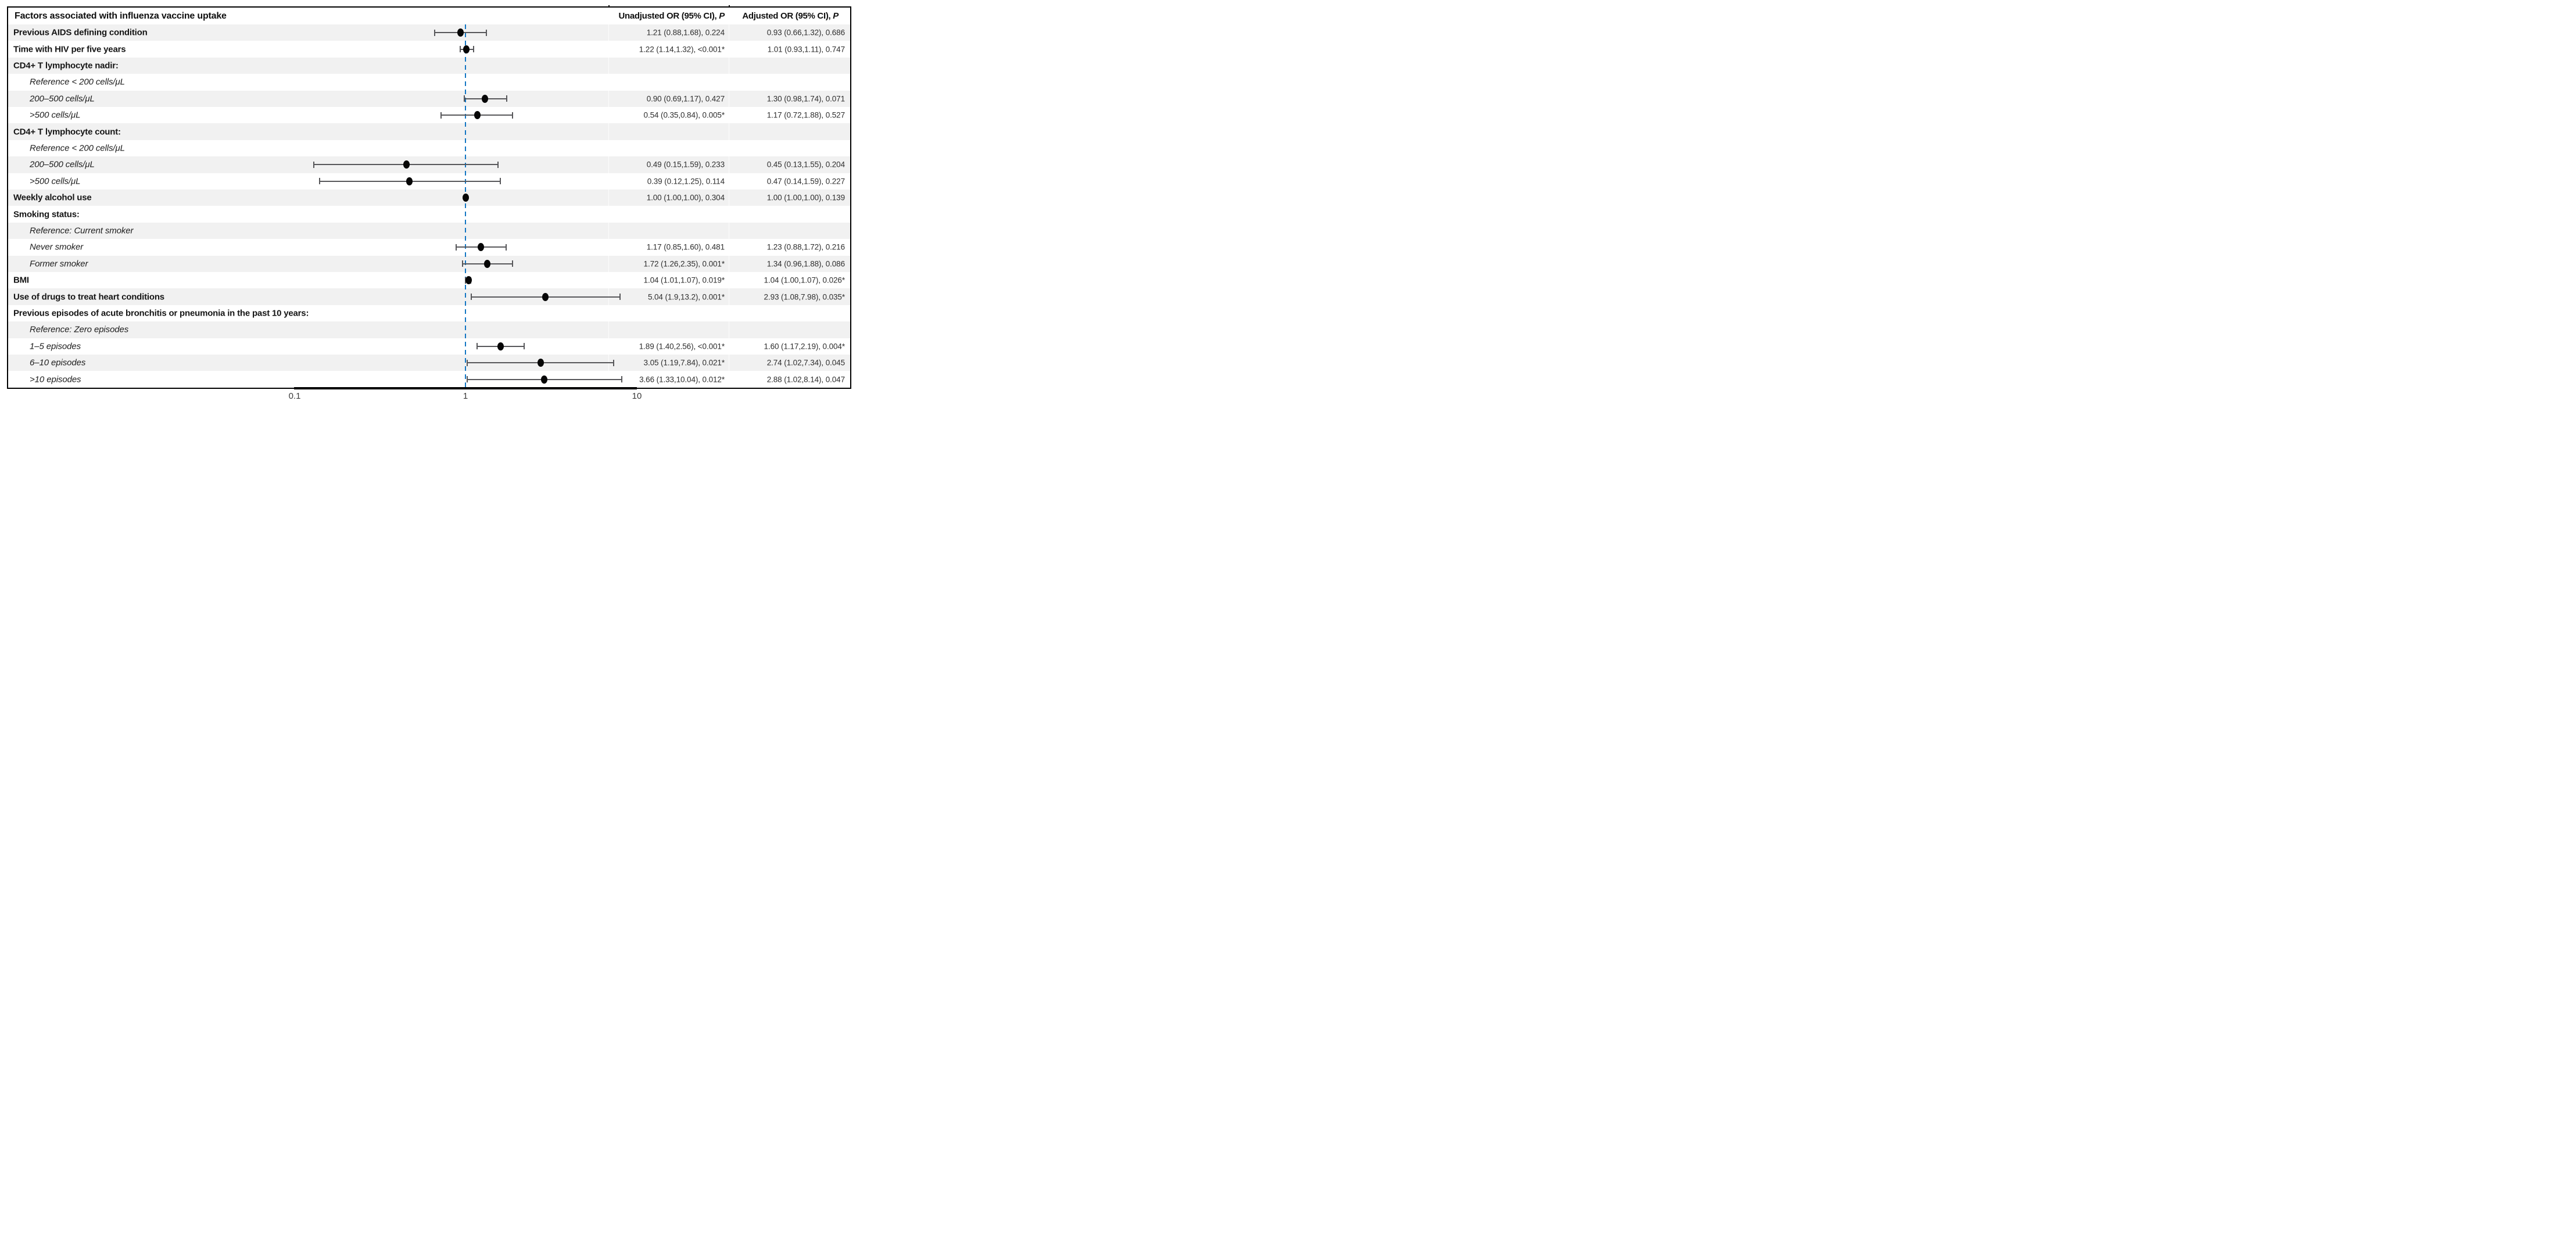 This screenshot has width=2576, height=1234. Describe the element at coordinates (667, 16) in the screenshot. I see `column-header-unadjusted-label: Unadjusted OR (95% CI),` at that location.